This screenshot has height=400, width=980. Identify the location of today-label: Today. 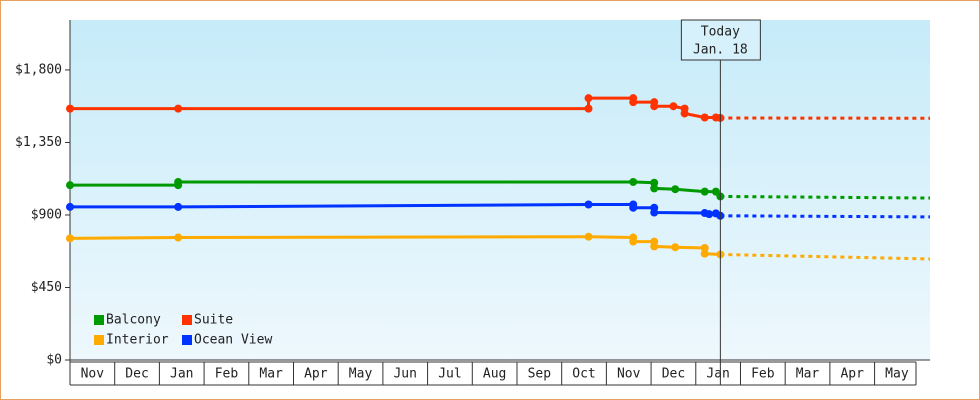
(720, 32).